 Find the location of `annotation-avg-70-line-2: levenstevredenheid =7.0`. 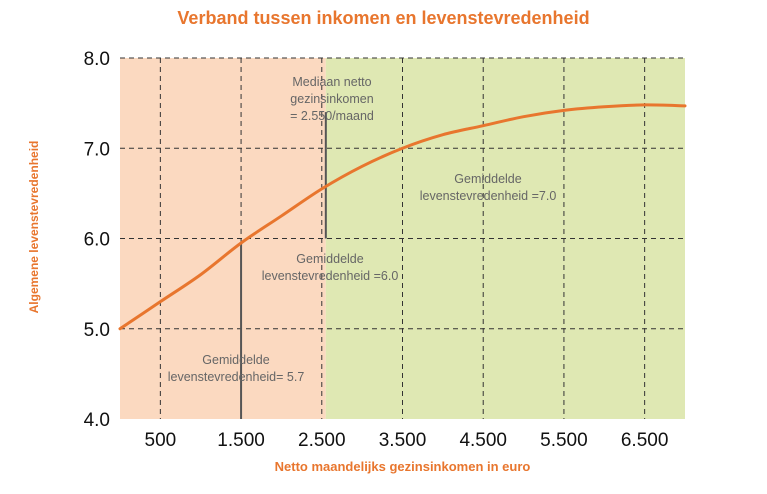

annotation-avg-70-line-2: levenstevredenheid =7.0 is located at coordinates (488, 196).